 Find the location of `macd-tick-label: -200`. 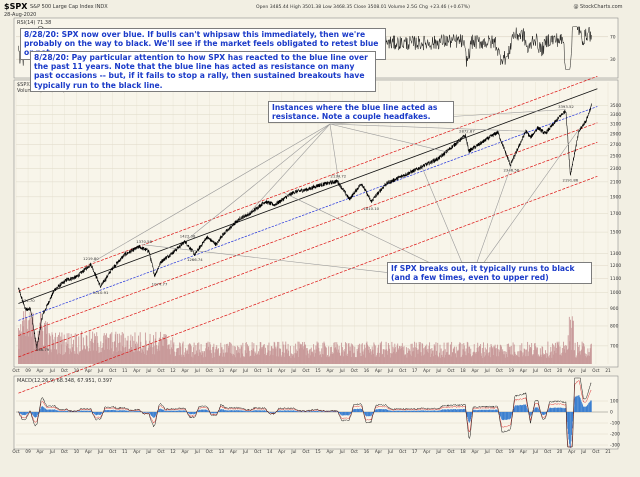

macd-tick-label: -200 is located at coordinates (615, 435).